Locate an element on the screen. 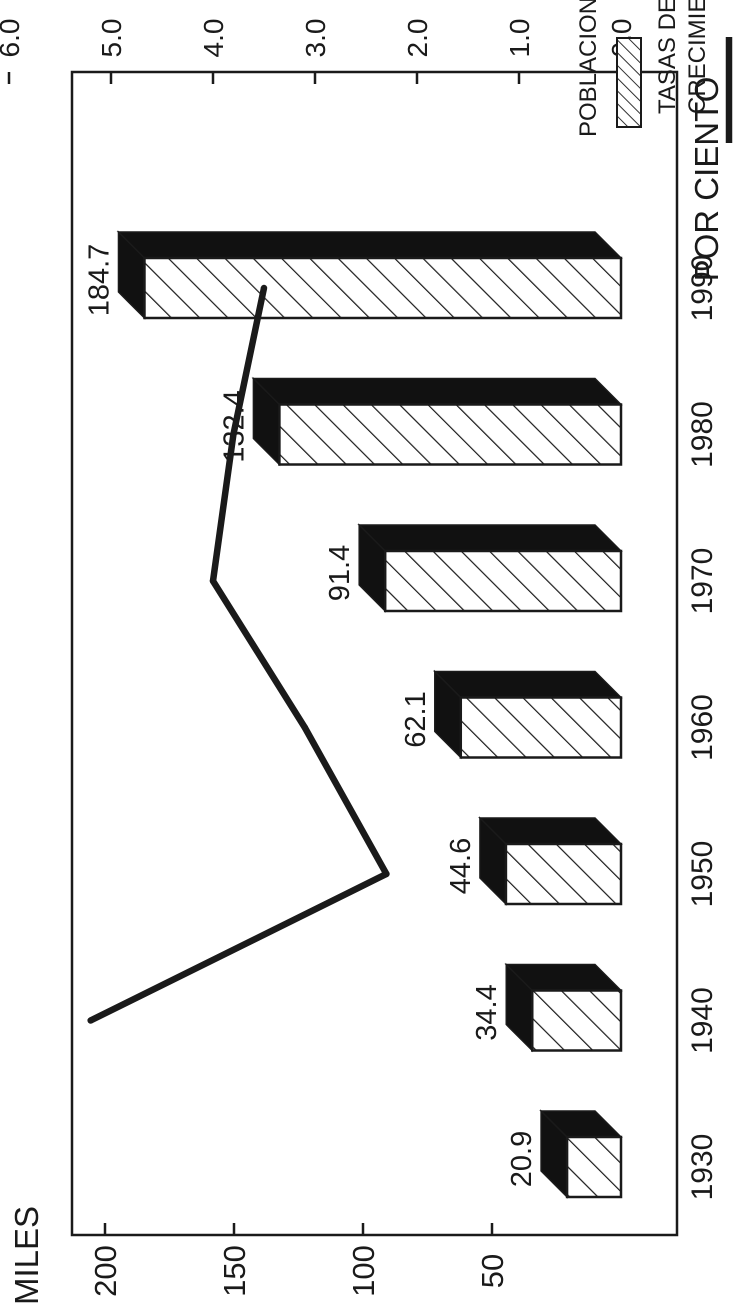 Image resolution: width=741 pixels, height=1307 pixels. growth-rate-point-1940 is located at coordinates (90, 1020).